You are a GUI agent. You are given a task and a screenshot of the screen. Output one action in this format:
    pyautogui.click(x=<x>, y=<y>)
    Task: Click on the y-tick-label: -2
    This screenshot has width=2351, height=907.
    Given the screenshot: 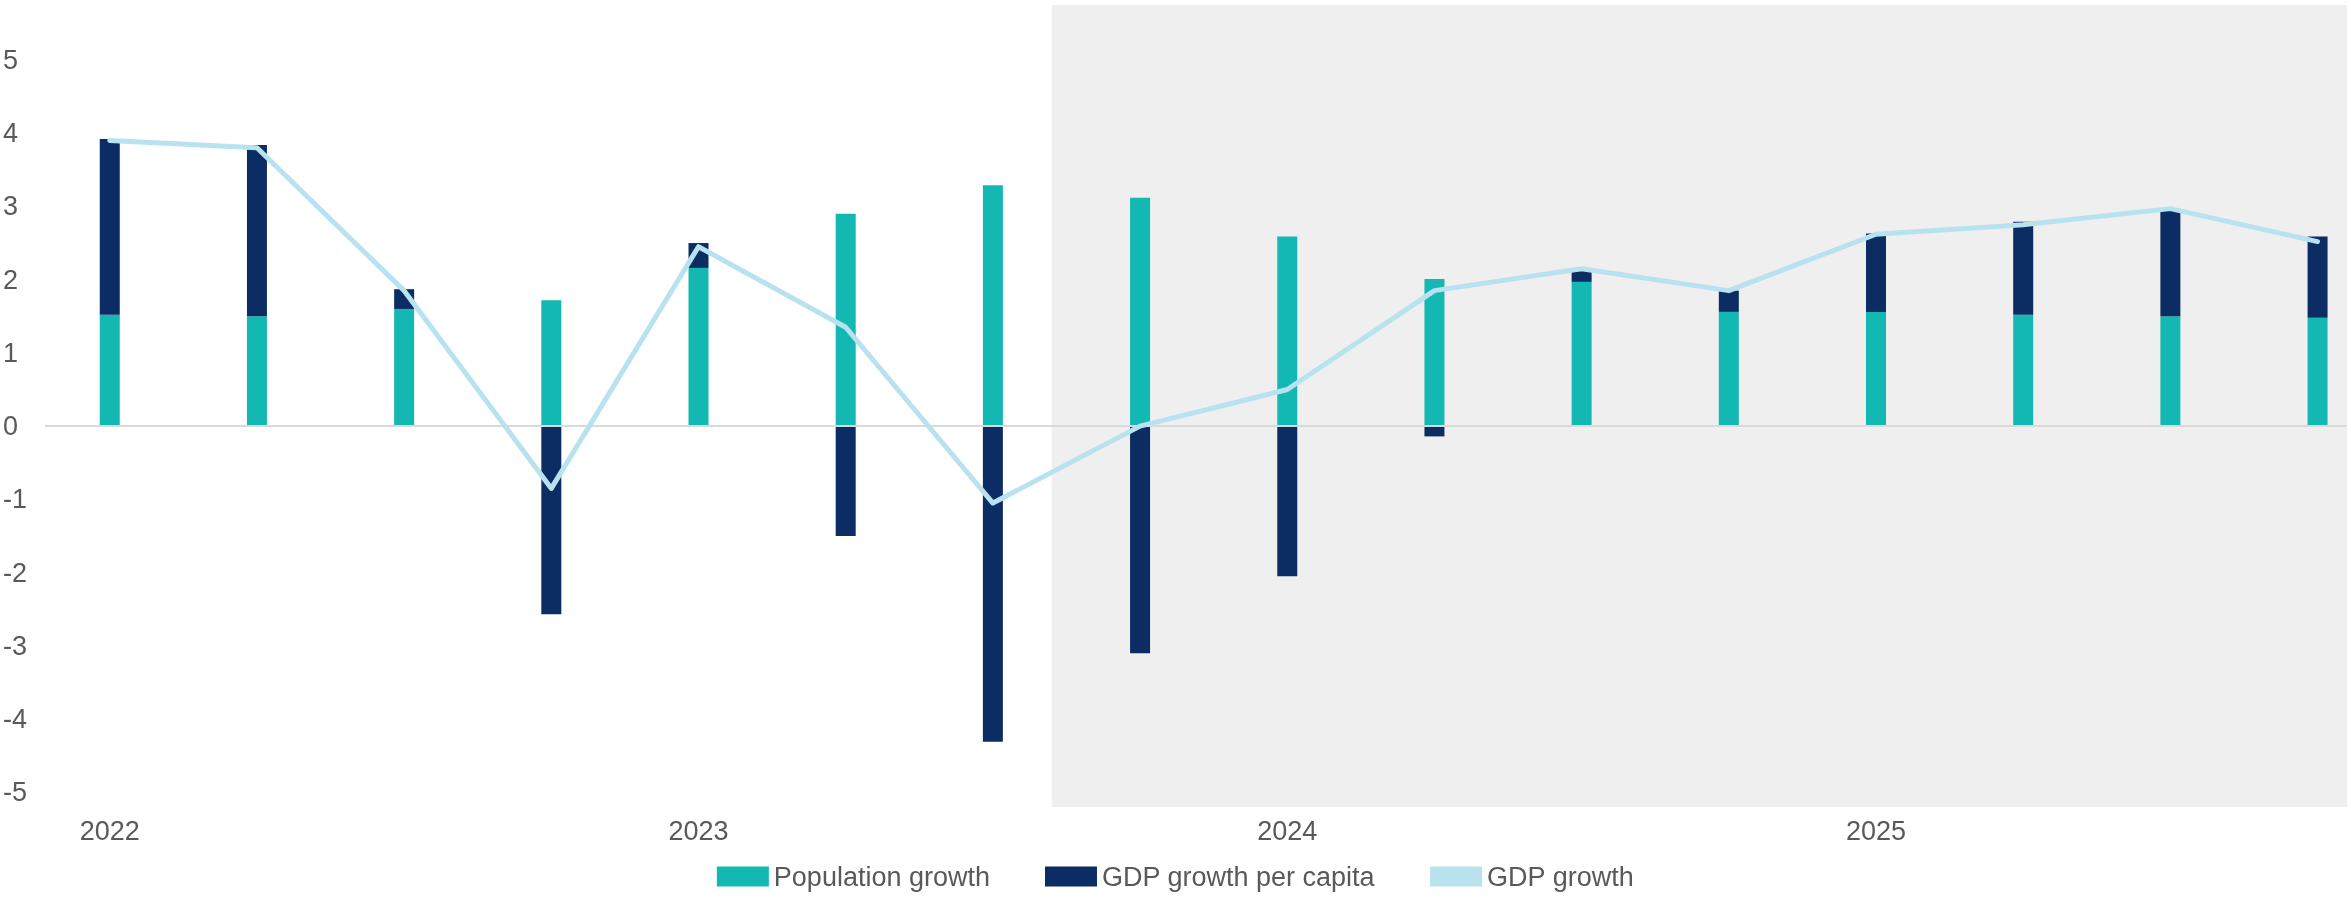 What is the action you would take?
    pyautogui.click(x=15, y=572)
    